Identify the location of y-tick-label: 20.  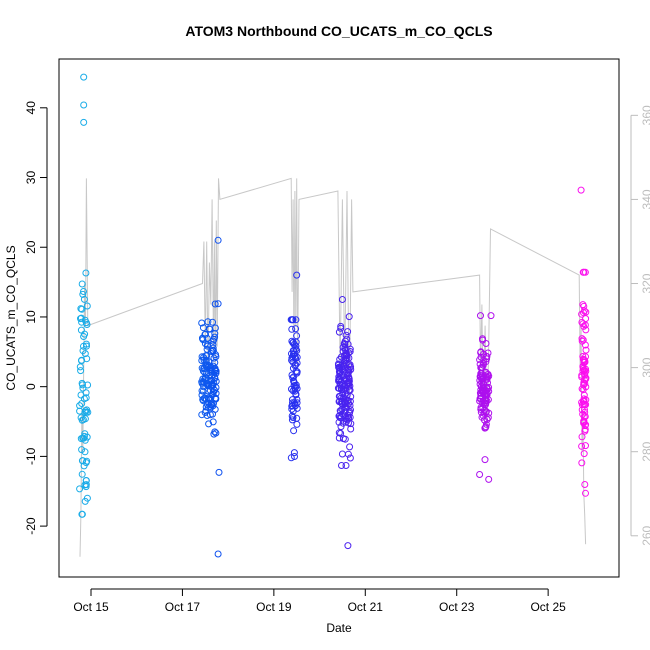
(31, 247).